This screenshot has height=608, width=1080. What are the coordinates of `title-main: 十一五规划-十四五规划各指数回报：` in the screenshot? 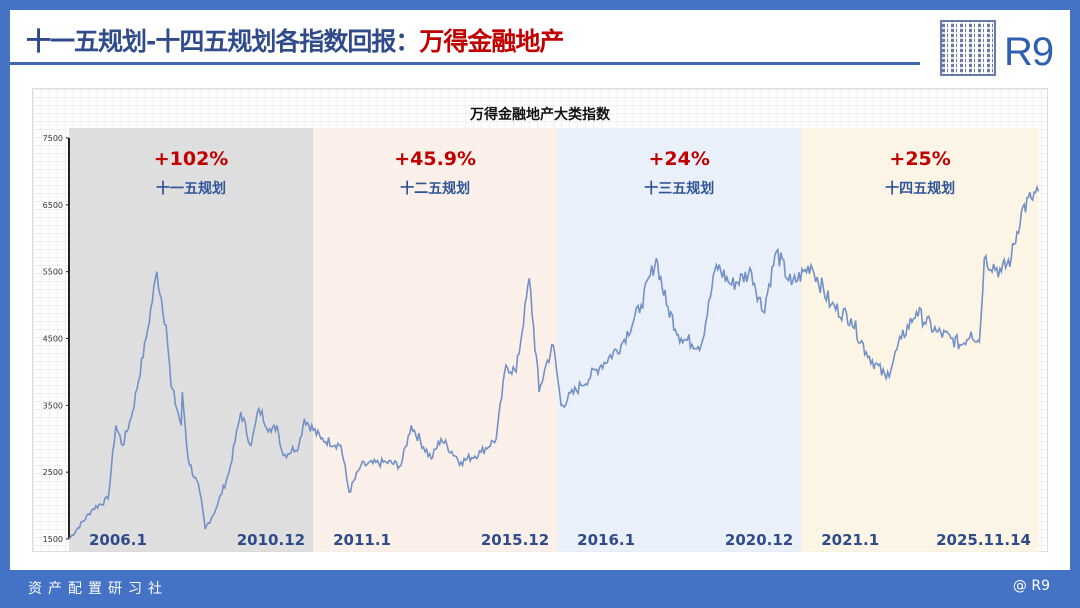 It's located at (223, 41).